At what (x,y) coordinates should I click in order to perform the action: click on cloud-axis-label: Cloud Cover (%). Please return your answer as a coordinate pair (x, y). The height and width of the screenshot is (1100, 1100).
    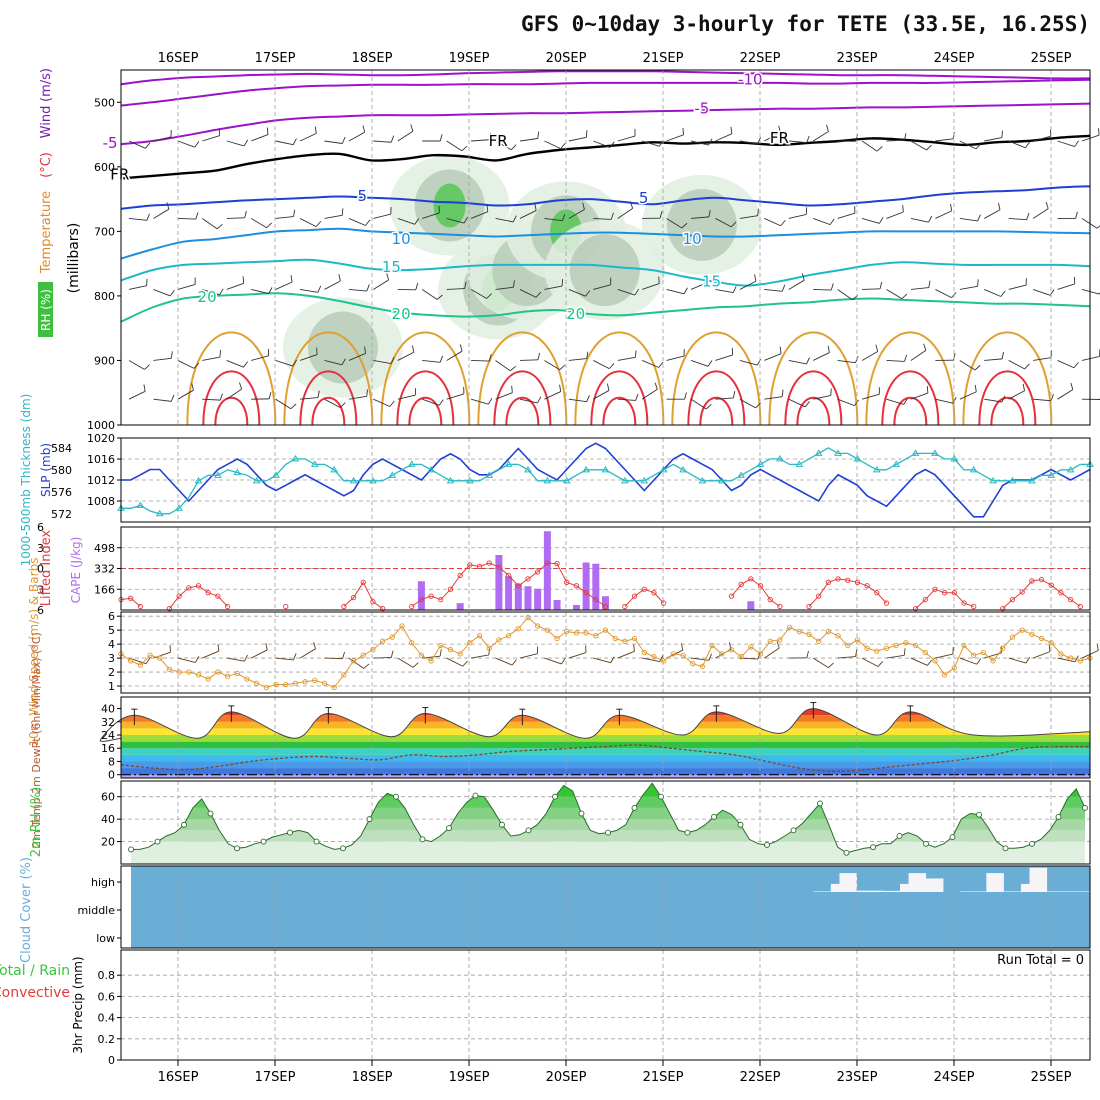
    Looking at the image, I should click on (26, 910).